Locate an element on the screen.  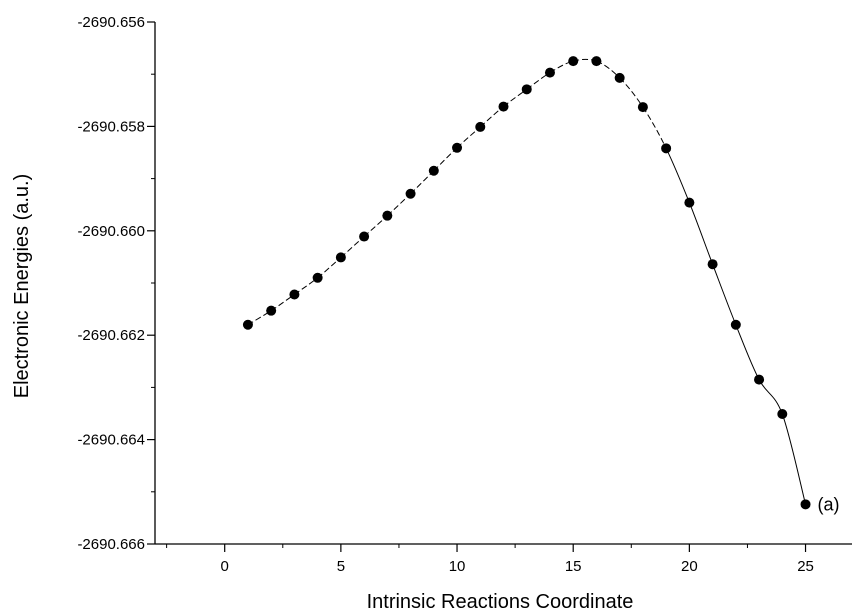
x-tick-label: 15 is located at coordinates (573, 566).